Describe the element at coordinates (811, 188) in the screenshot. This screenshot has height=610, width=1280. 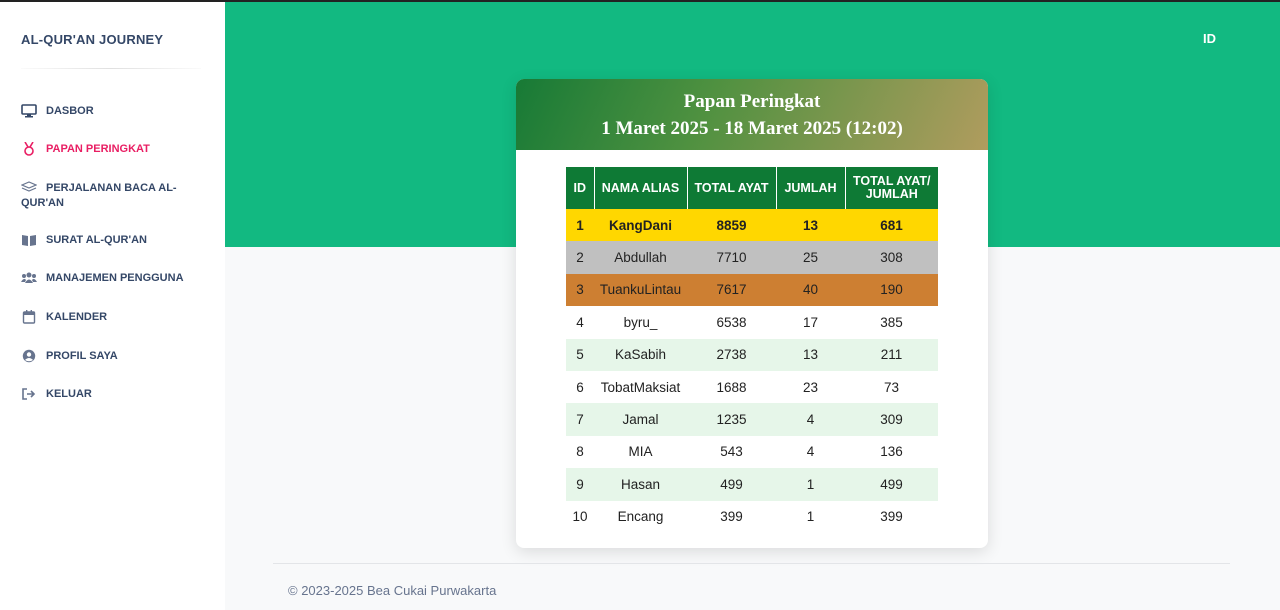
I see `column-header-jumlah: JUMLAH` at that location.